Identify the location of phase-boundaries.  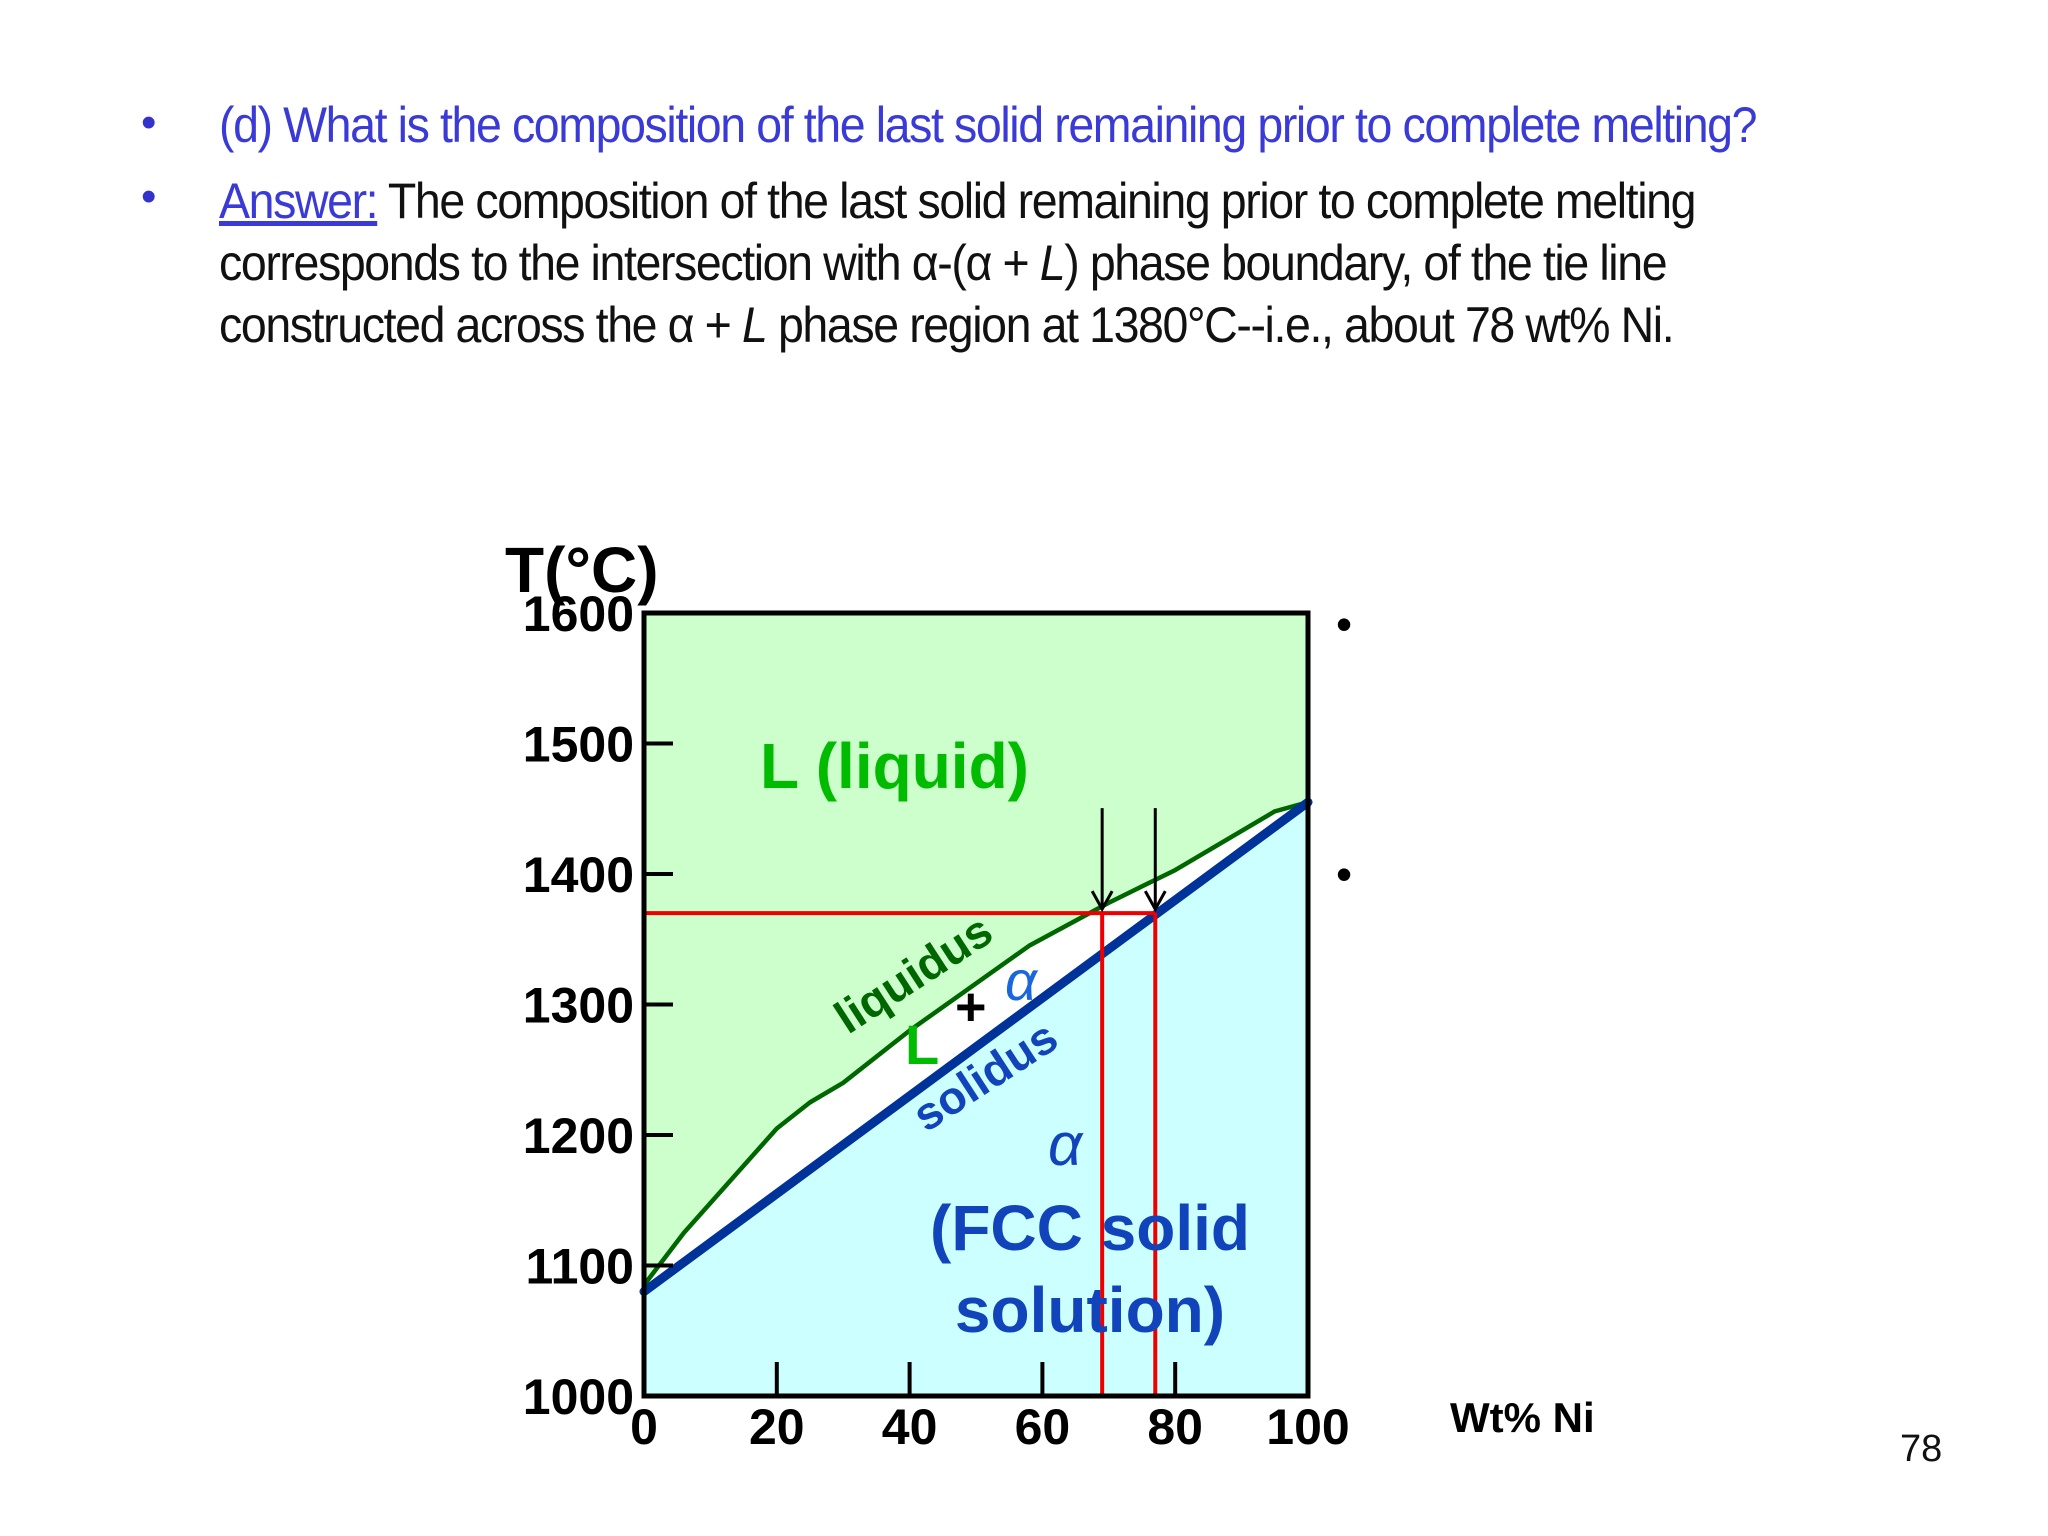
(976, 1047).